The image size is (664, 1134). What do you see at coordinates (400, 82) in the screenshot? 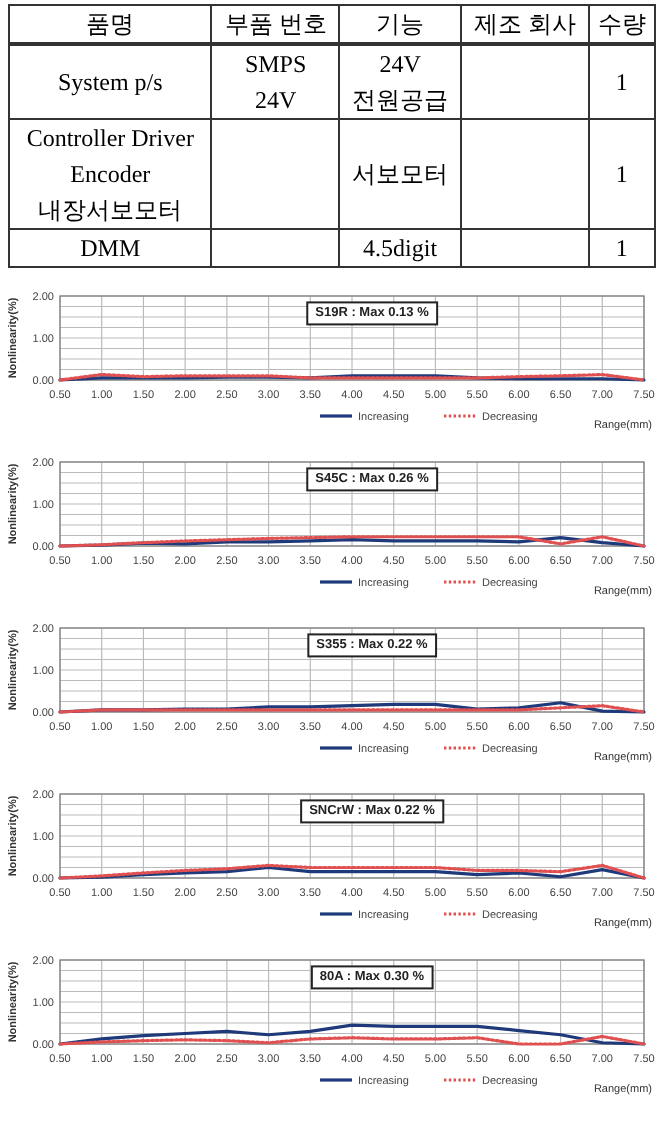
I see `text: 24V 전원공급` at bounding box center [400, 82].